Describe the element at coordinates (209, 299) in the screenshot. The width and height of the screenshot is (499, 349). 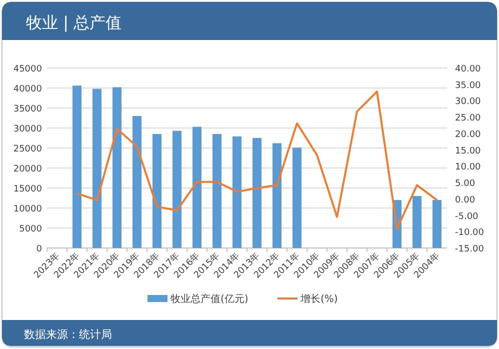
I see `legend-label: 牧业总产值(亿元)` at that location.